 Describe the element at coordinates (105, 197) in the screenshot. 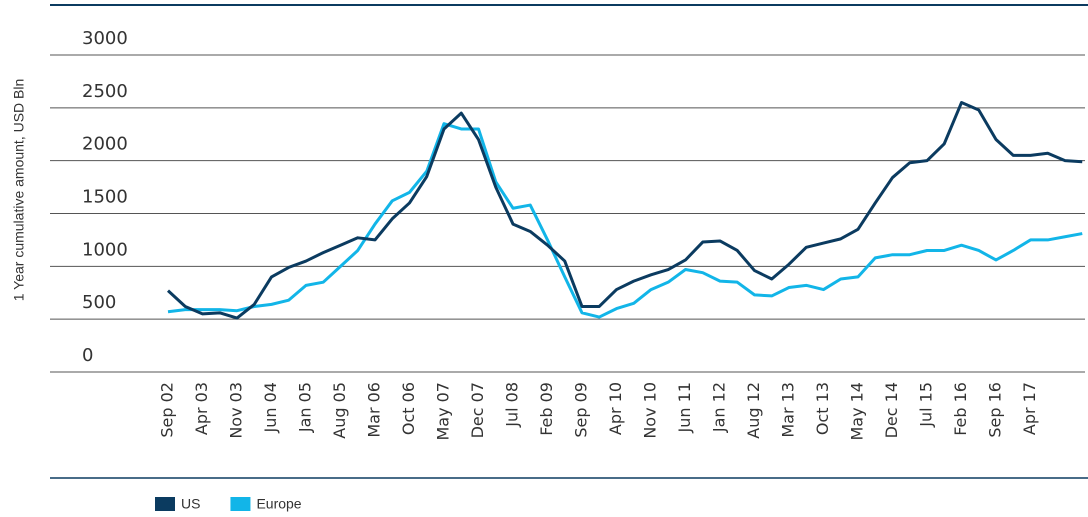

I see `y-tick-label: 1500` at that location.